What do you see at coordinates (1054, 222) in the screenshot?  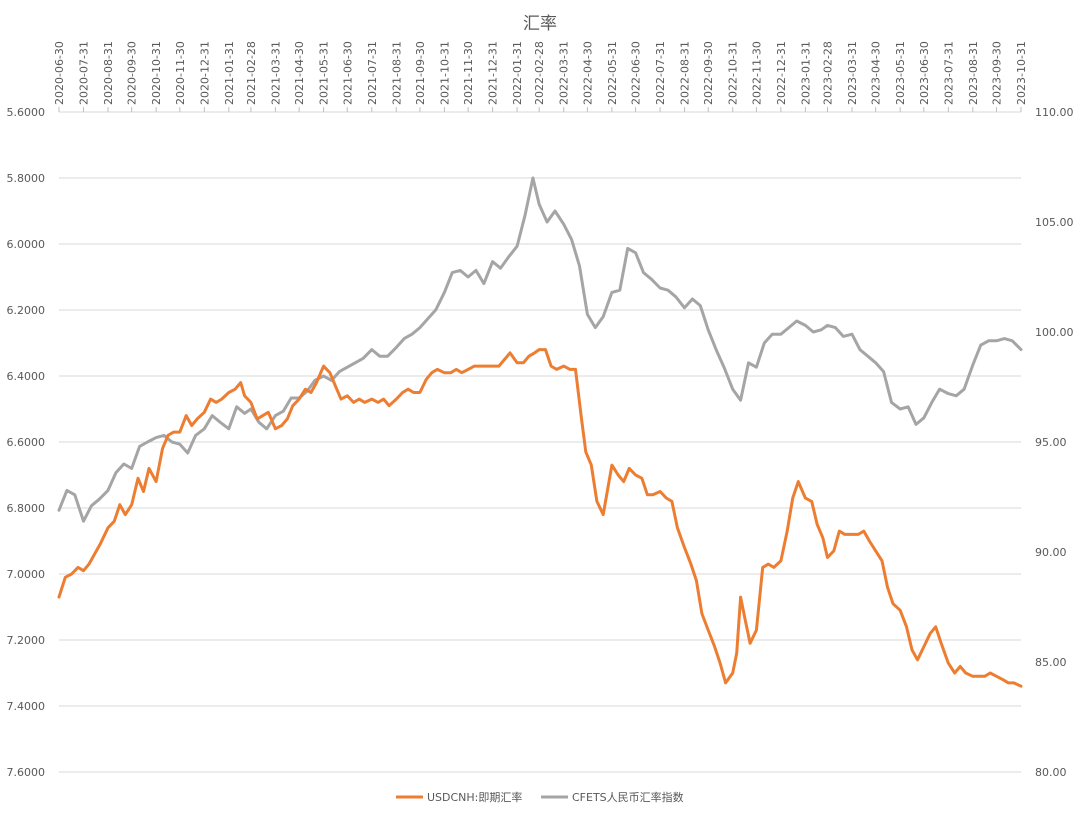 I see `right-tick-label: 105.00` at bounding box center [1054, 222].